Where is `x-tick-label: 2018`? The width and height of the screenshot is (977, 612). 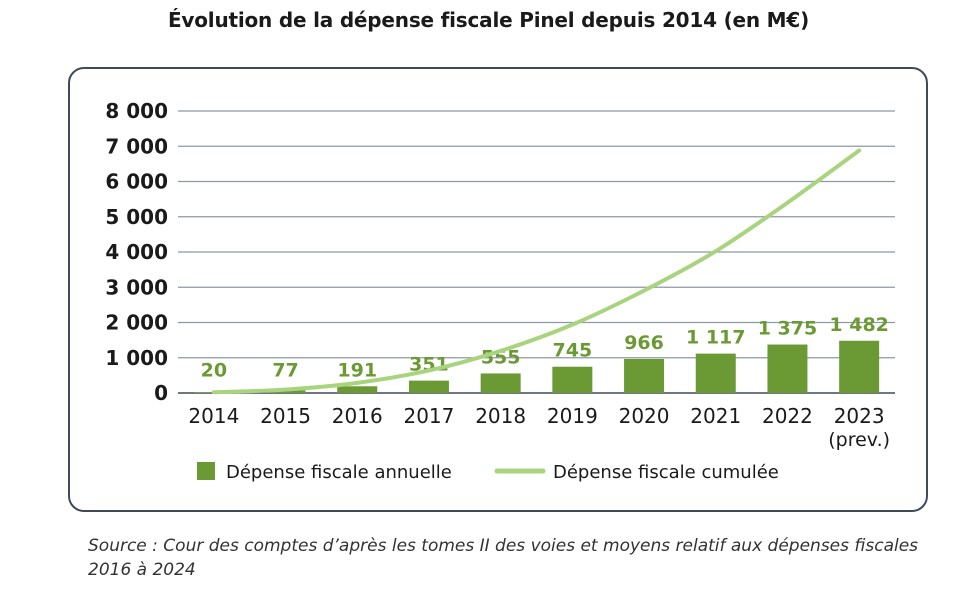 x-tick-label: 2018 is located at coordinates (500, 416).